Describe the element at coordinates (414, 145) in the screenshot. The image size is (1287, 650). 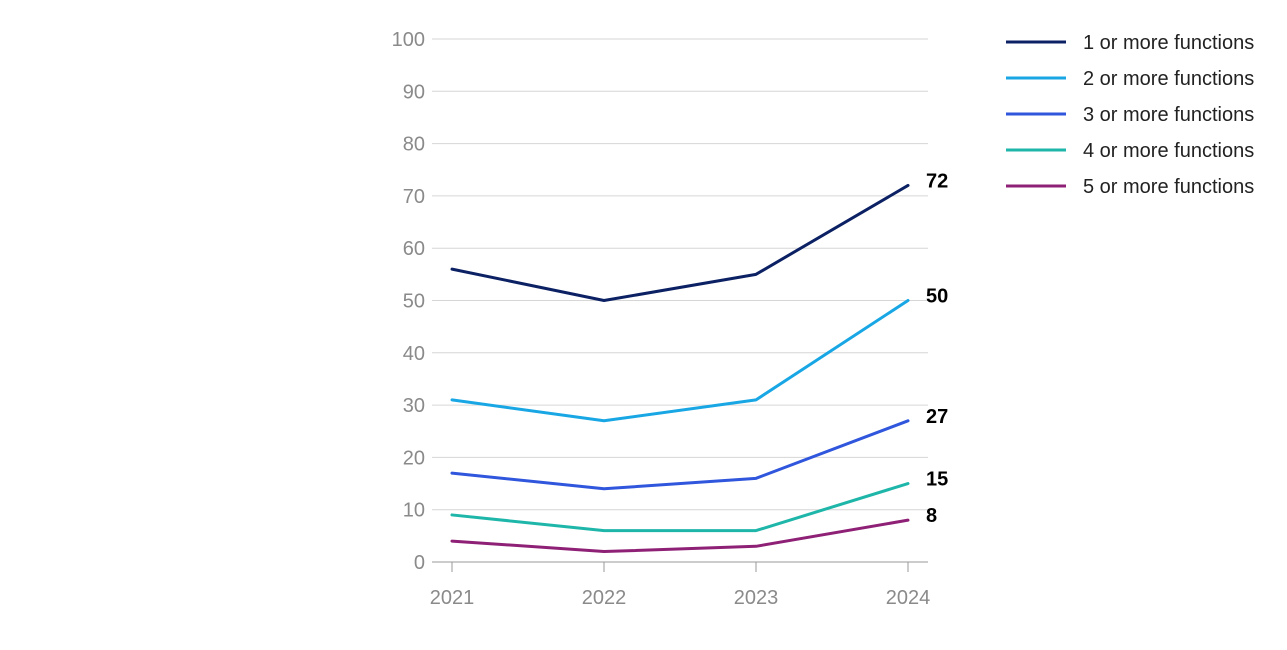
I see `y-tick-label: 80` at that location.